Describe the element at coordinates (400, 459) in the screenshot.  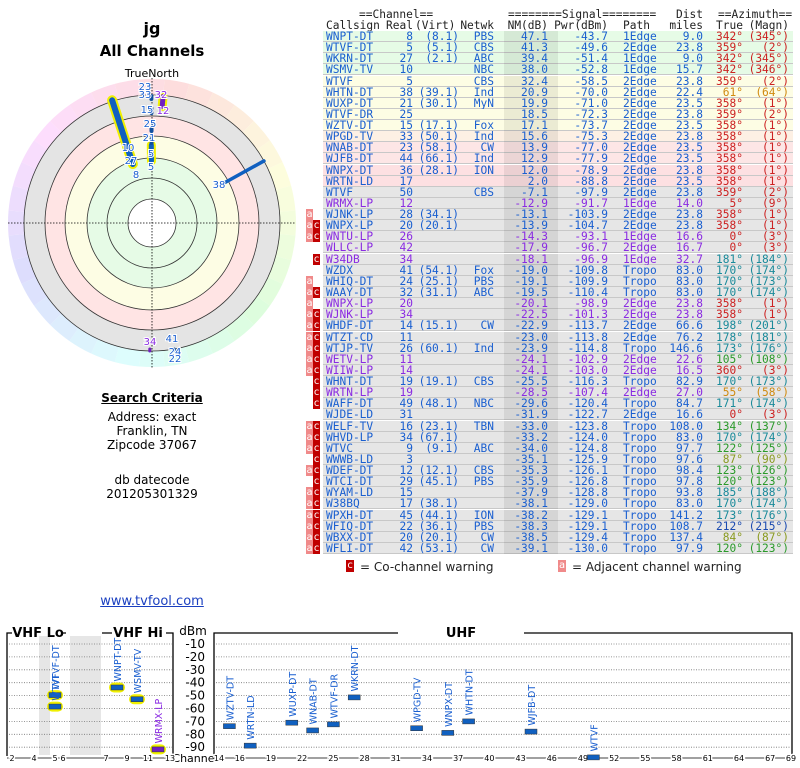
I see `table-row: c WWWB-LD 3 -35.1 -125.9 Tropo 97.6 87° (90°)` at that location.